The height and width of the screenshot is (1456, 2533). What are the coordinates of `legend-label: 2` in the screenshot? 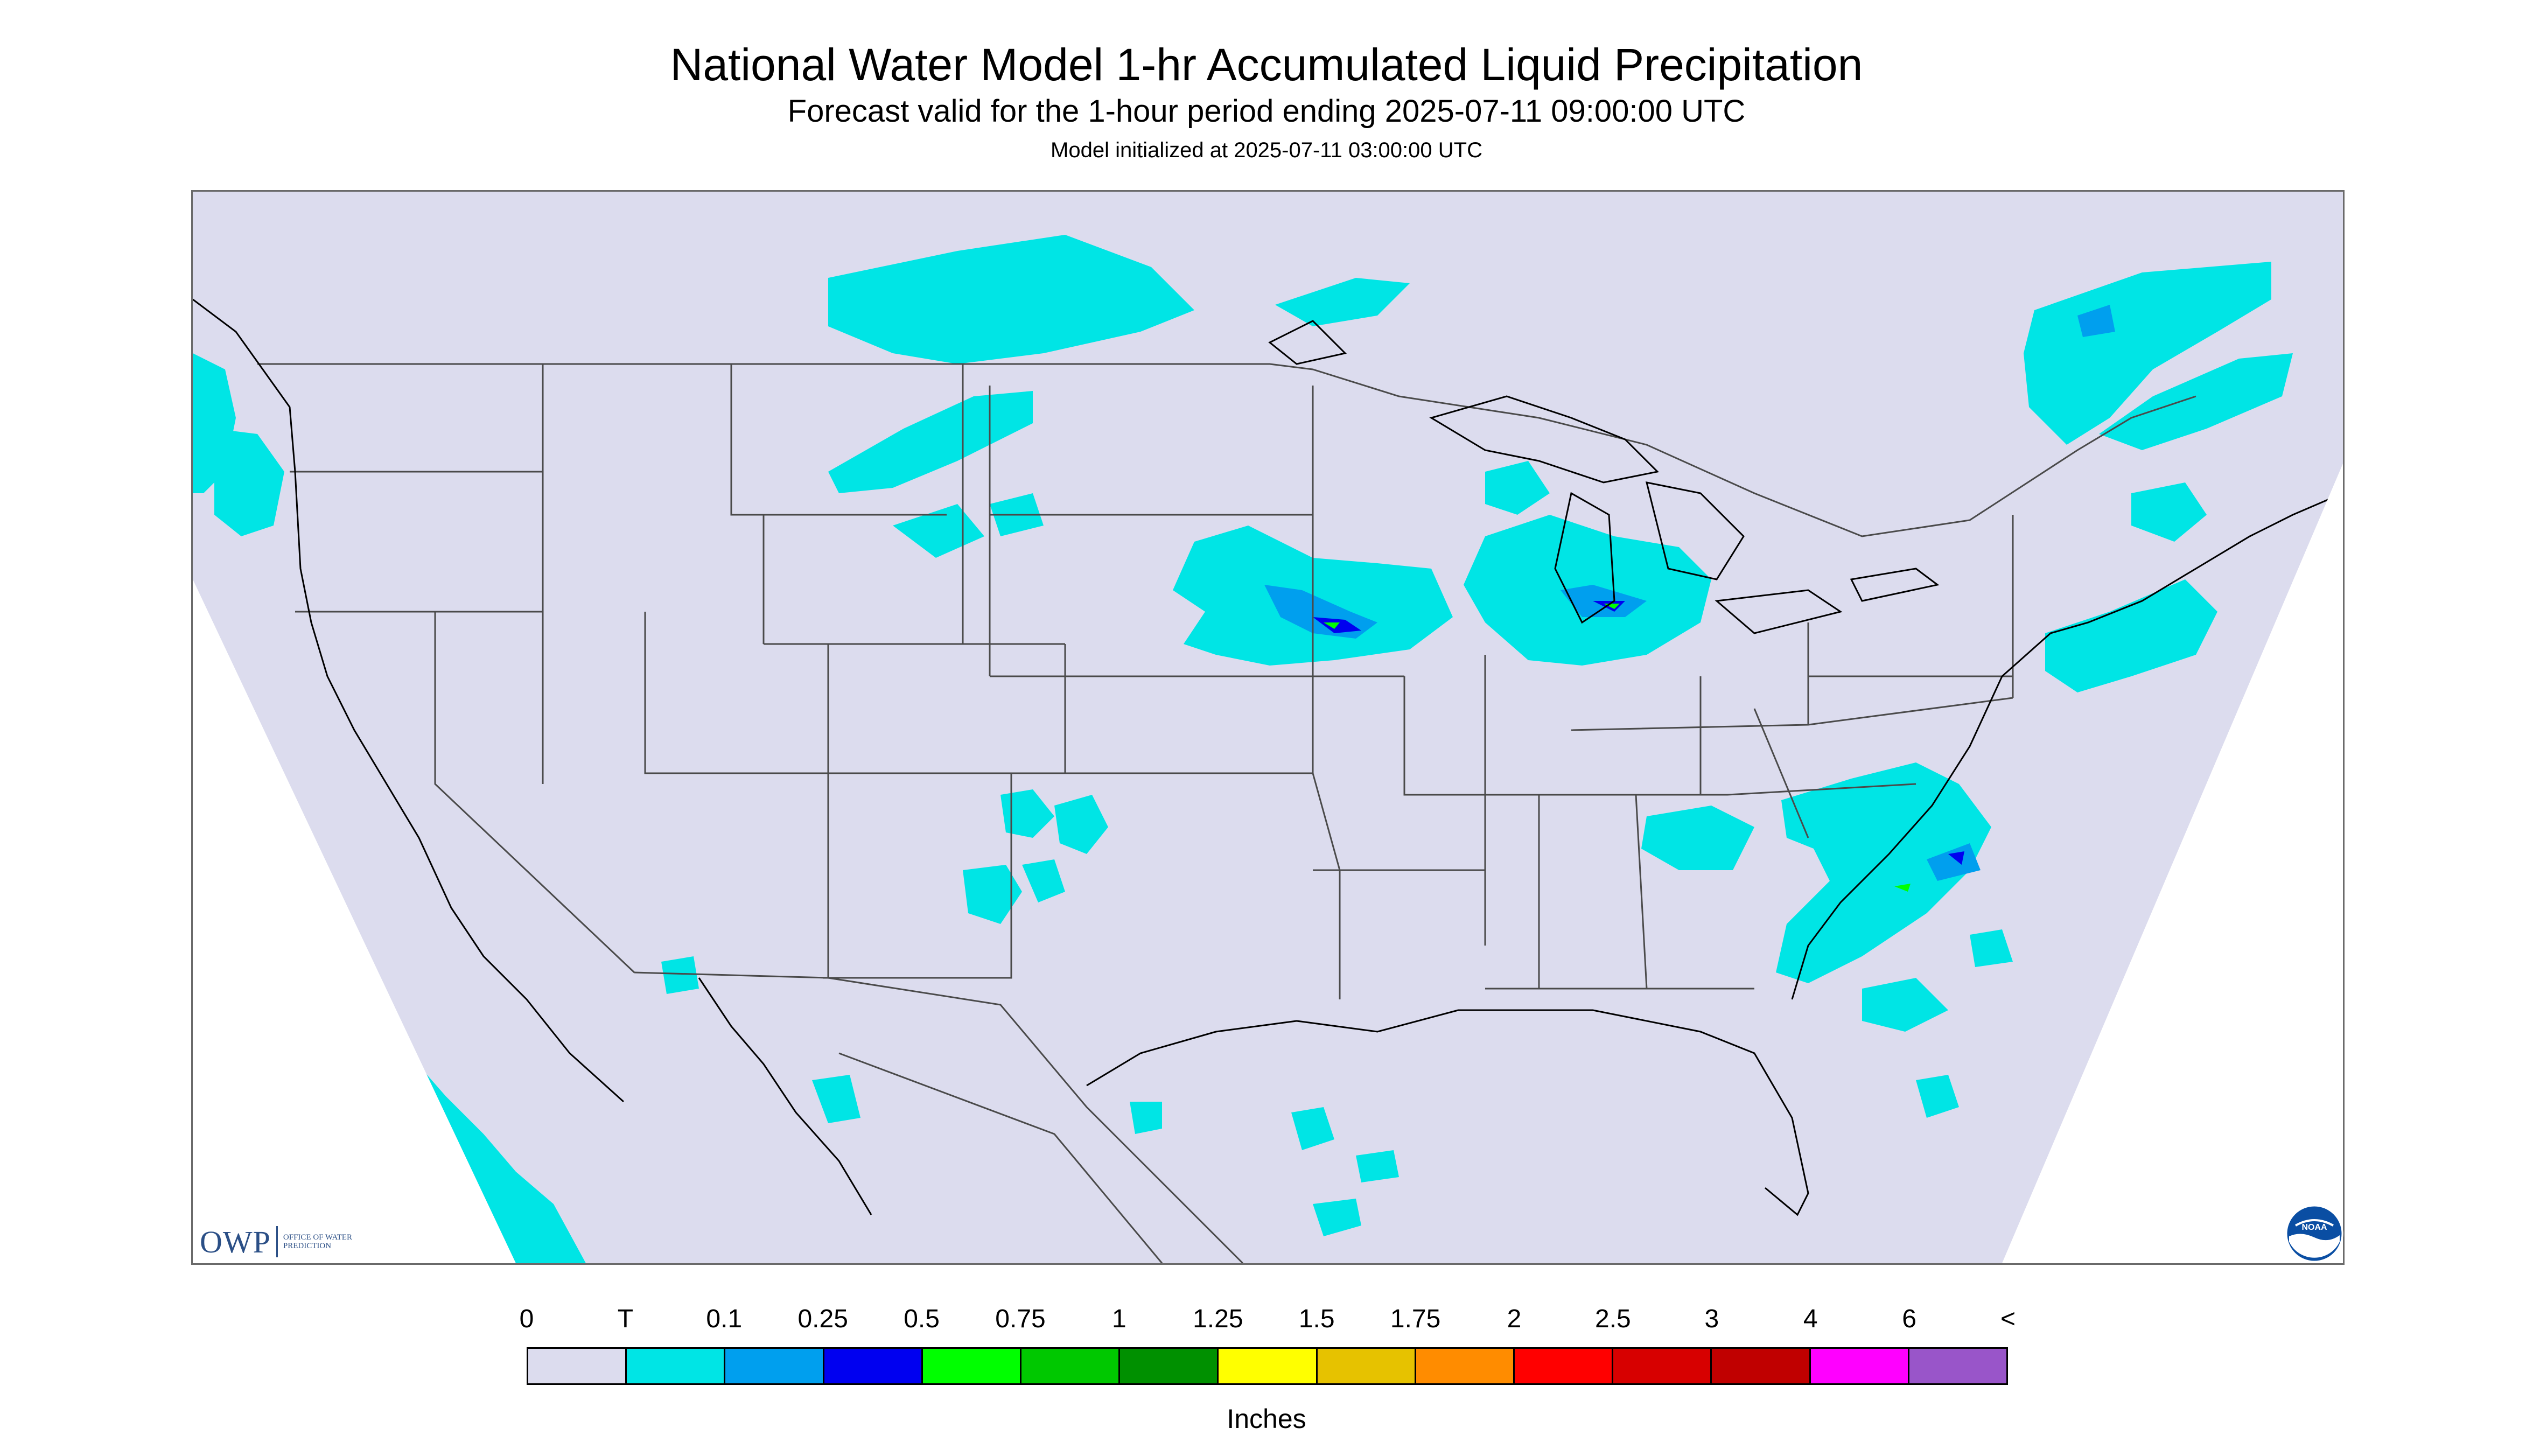 It's located at (1515, 1319).